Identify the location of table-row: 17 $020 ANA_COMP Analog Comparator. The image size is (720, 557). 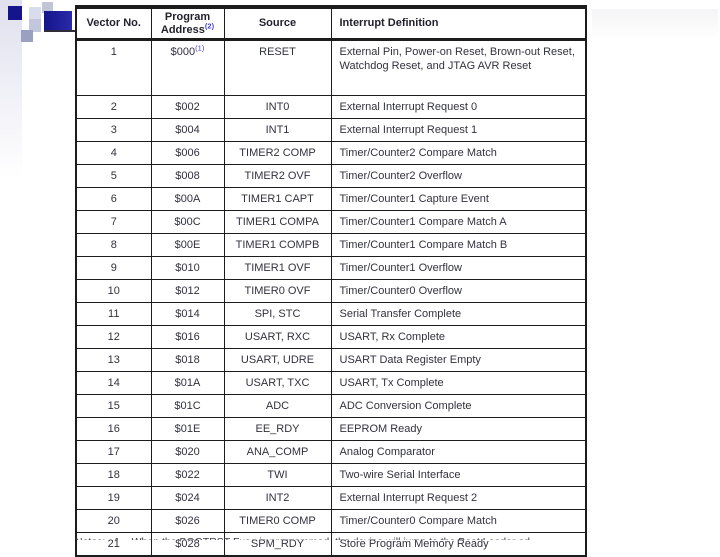
(331, 452).